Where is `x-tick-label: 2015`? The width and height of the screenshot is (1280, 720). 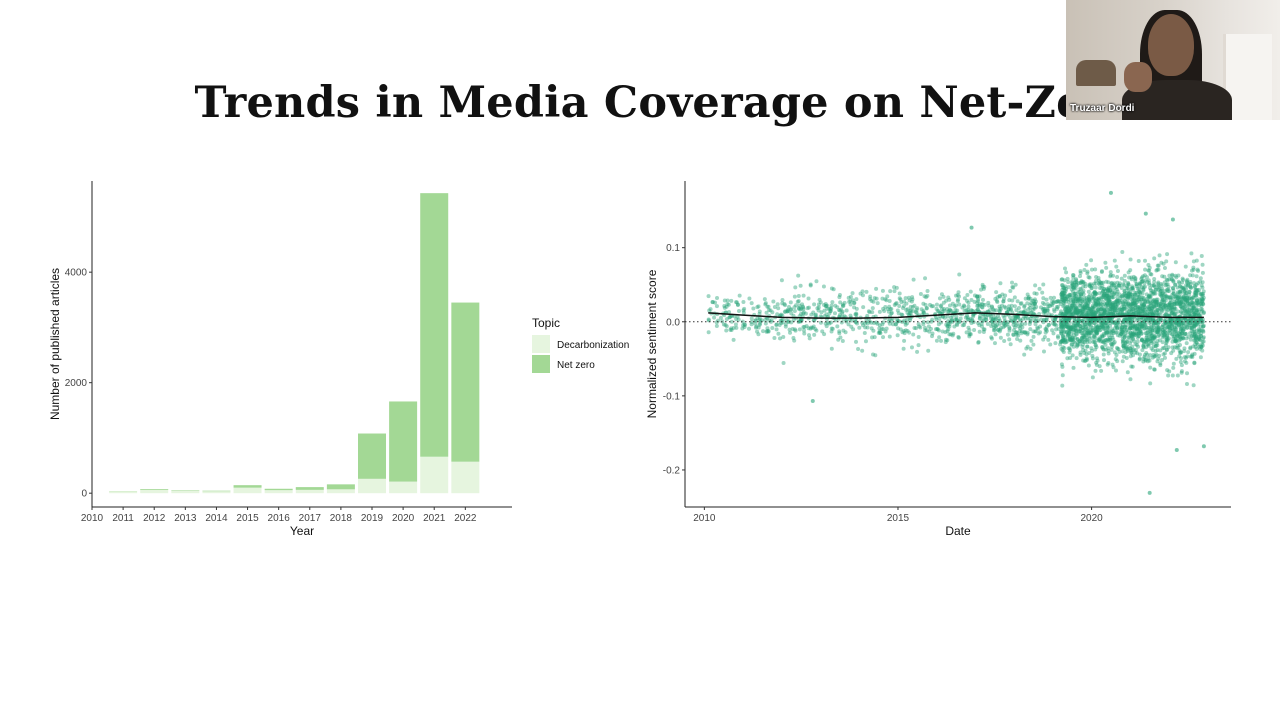 x-tick-label: 2015 is located at coordinates (247, 518).